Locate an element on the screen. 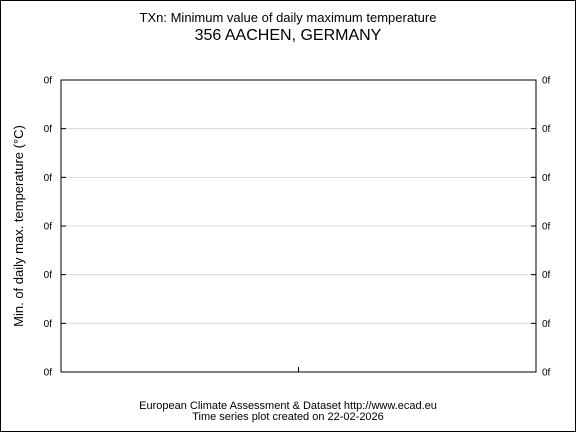 This screenshot has width=576, height=432. y-tick-labels-left: 0f 0f 0f 0f 0f 0f 0f is located at coordinates (48, 227).